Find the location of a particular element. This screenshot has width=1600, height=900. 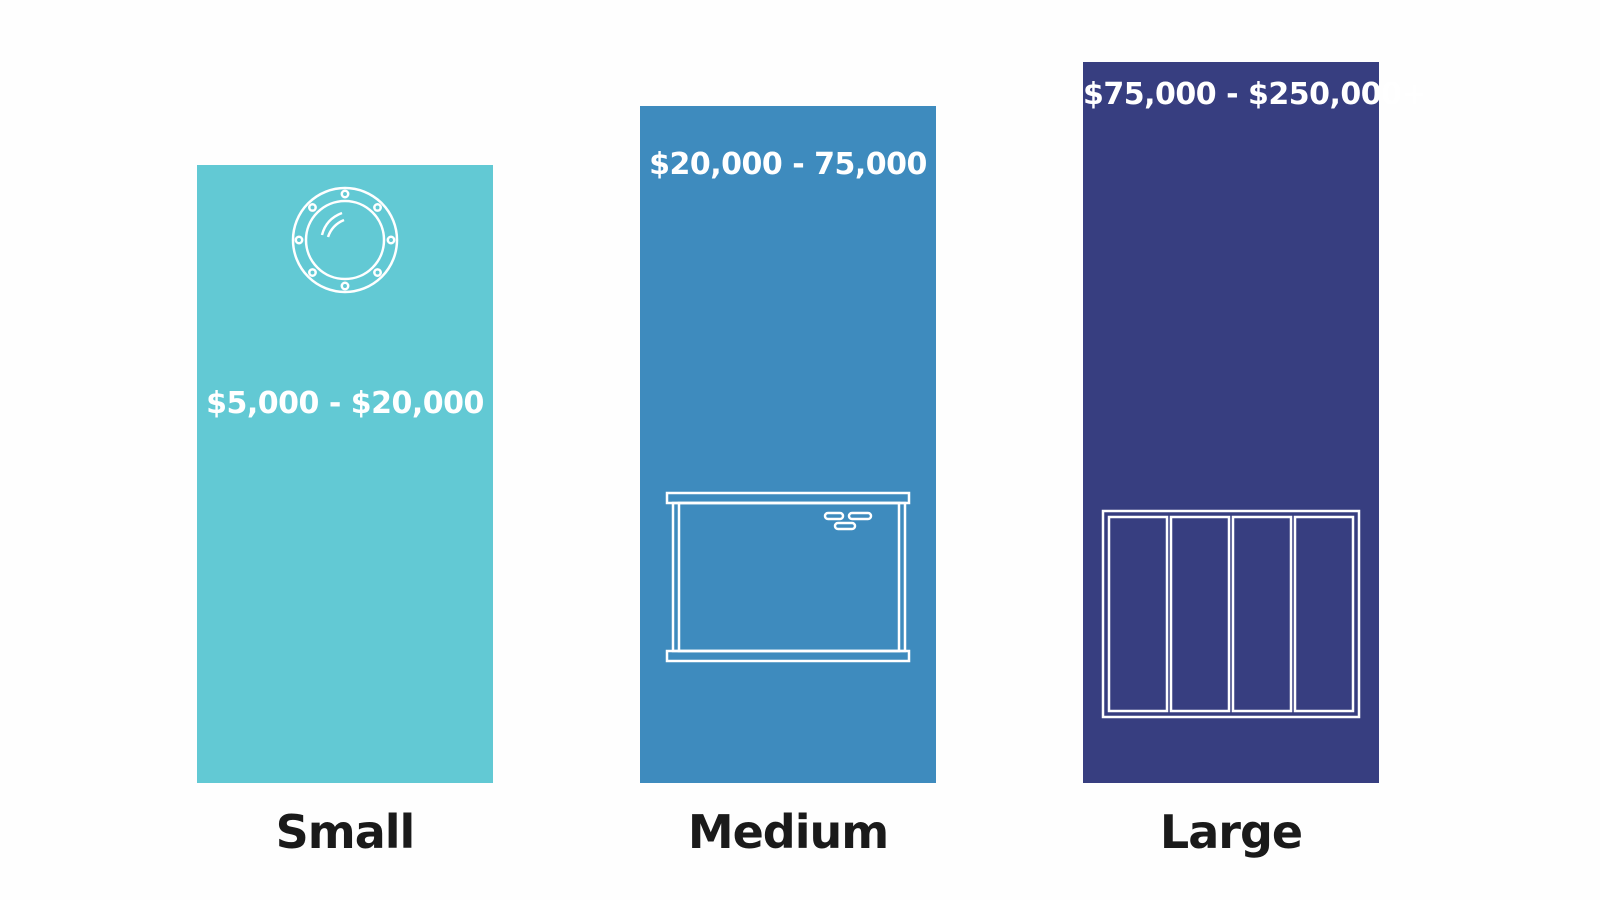

bar-value-label-medium: $20,000 - 75,000 is located at coordinates (788, 164).